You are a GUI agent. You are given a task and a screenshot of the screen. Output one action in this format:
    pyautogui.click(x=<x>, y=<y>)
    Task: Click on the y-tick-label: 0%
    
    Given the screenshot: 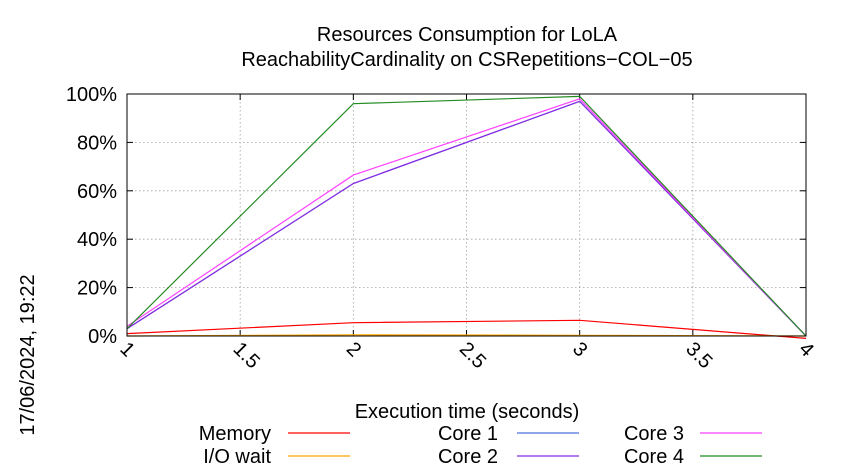 What is the action you would take?
    pyautogui.click(x=102, y=337)
    